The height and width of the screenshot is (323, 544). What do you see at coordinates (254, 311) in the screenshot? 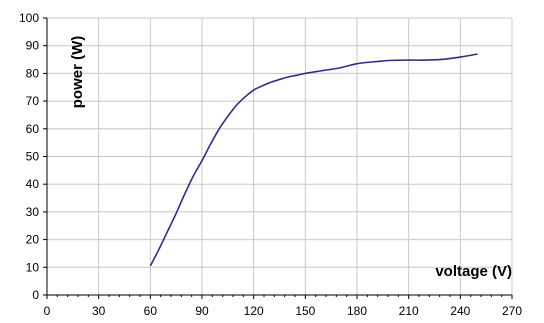
I see `x-tick-label: 120` at bounding box center [254, 311].